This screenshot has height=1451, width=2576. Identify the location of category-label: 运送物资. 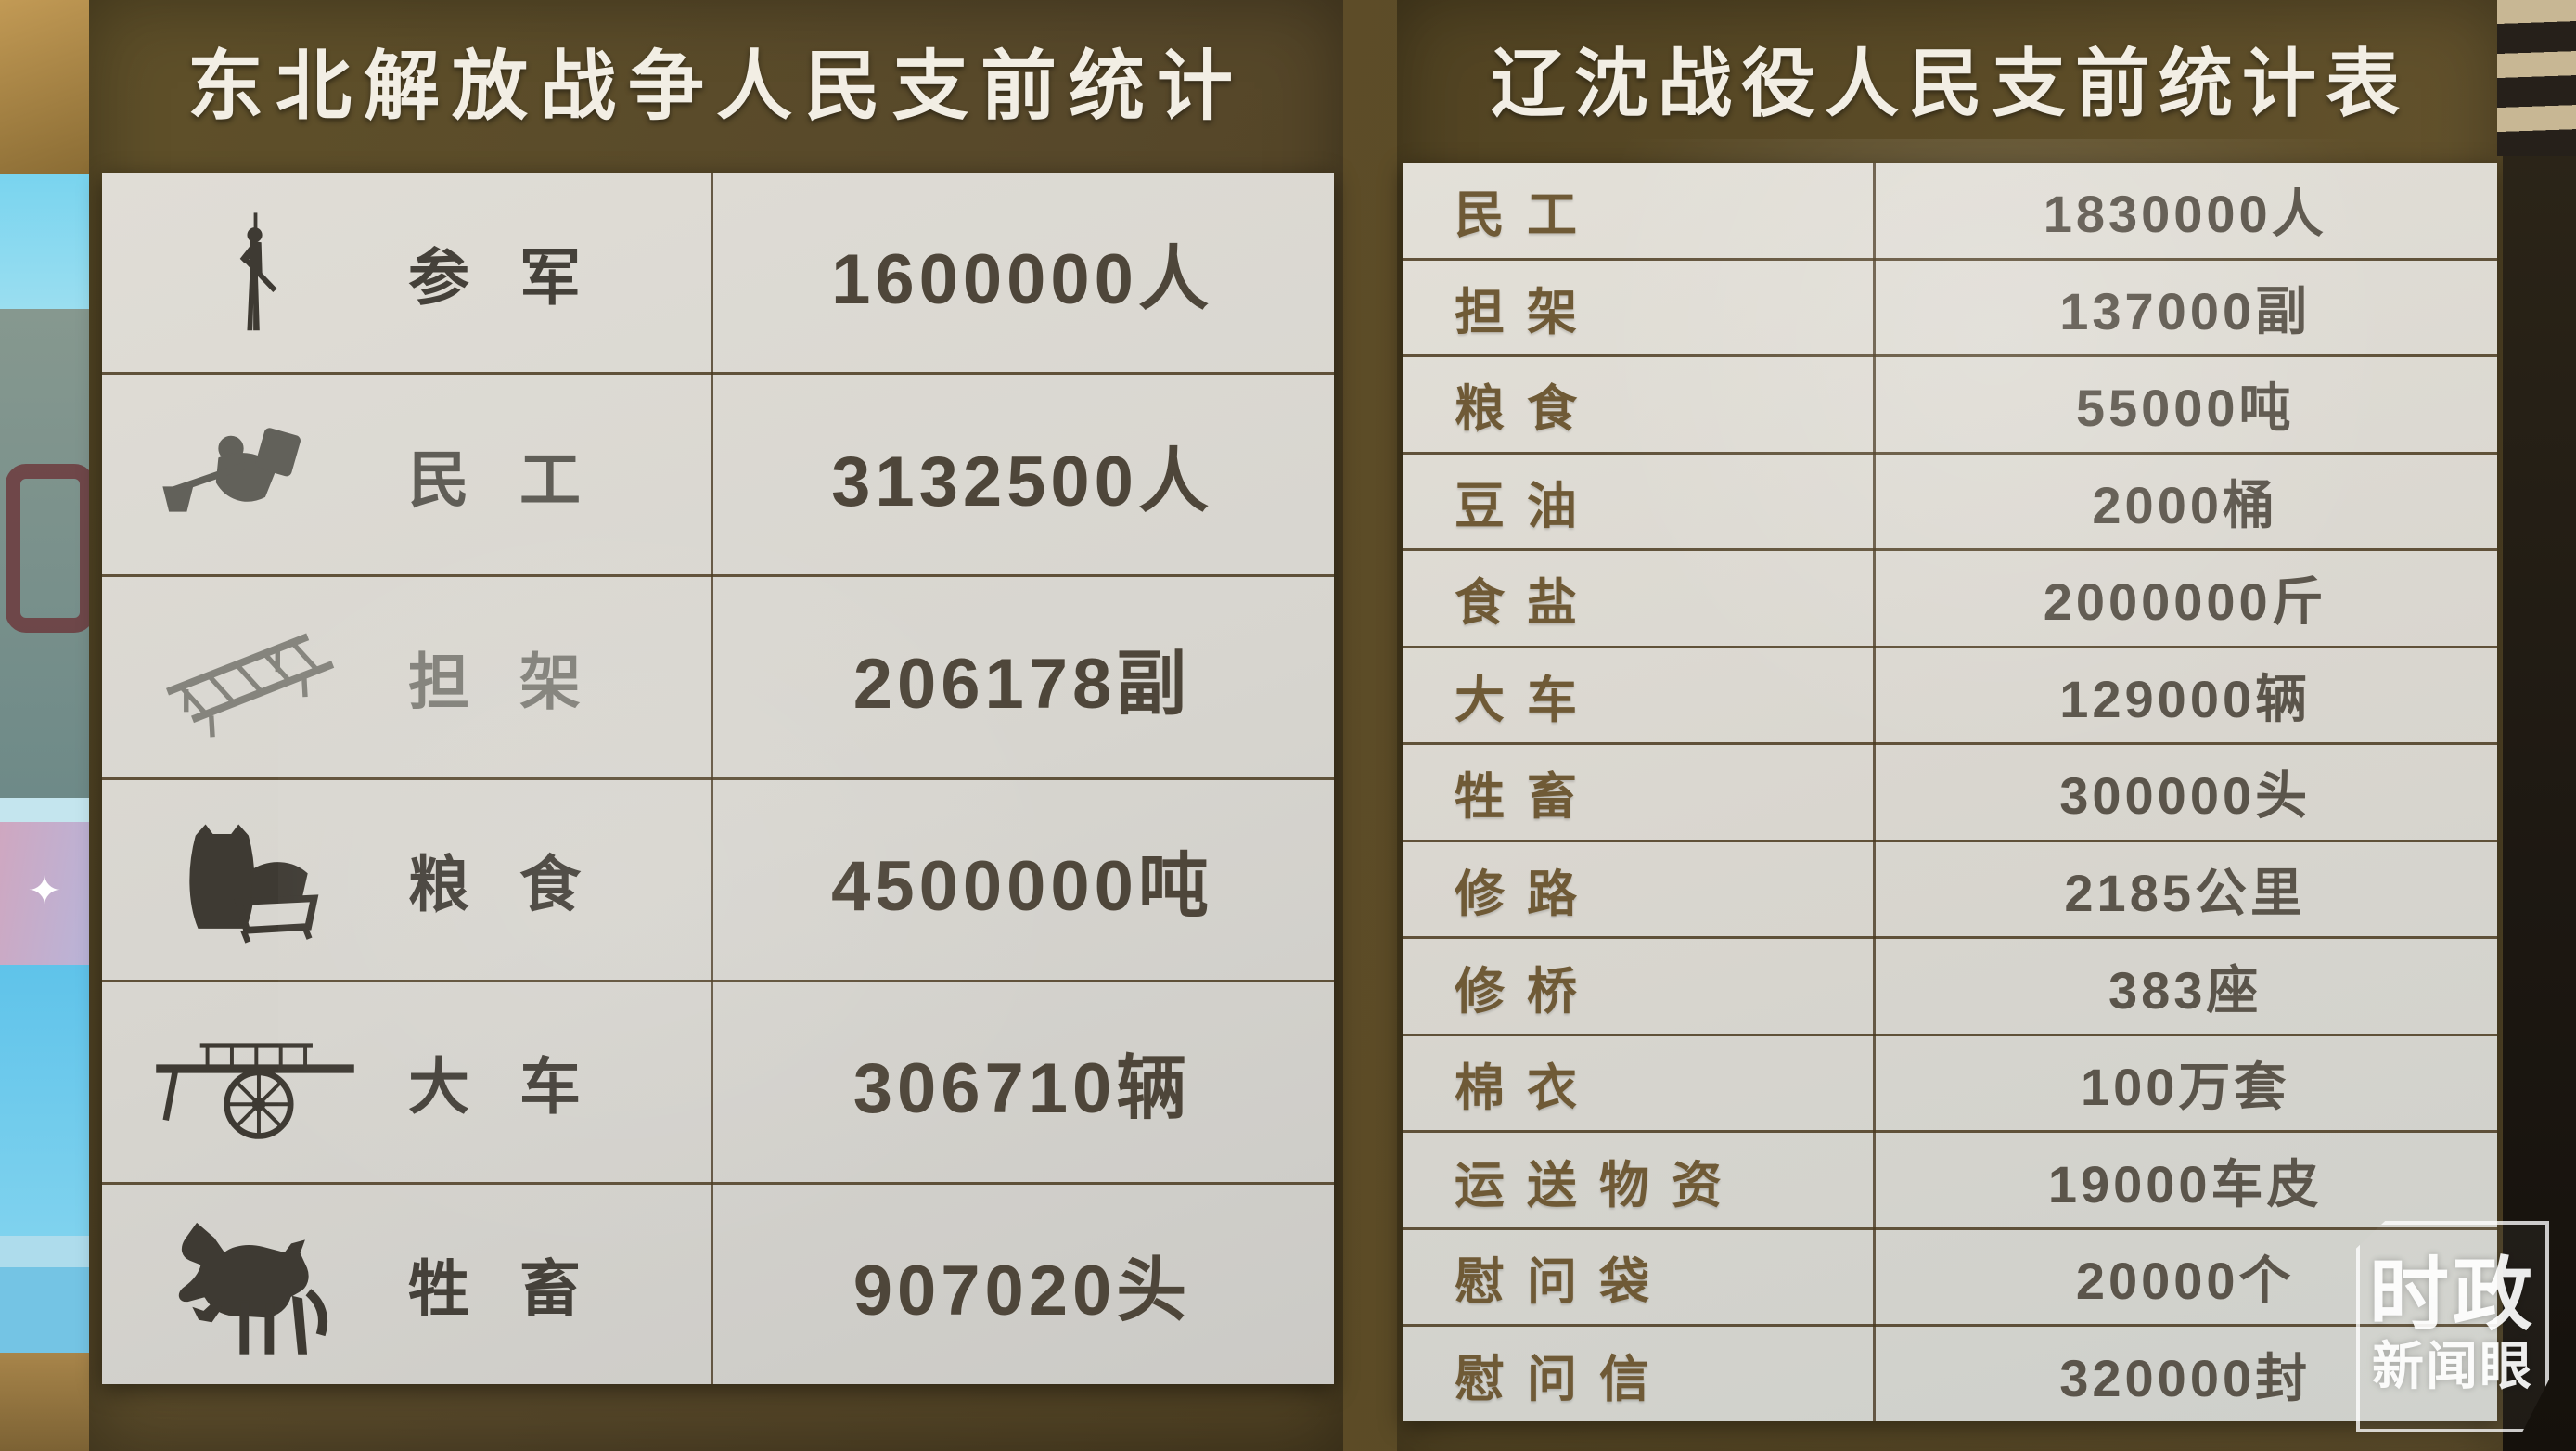
(1599, 1185).